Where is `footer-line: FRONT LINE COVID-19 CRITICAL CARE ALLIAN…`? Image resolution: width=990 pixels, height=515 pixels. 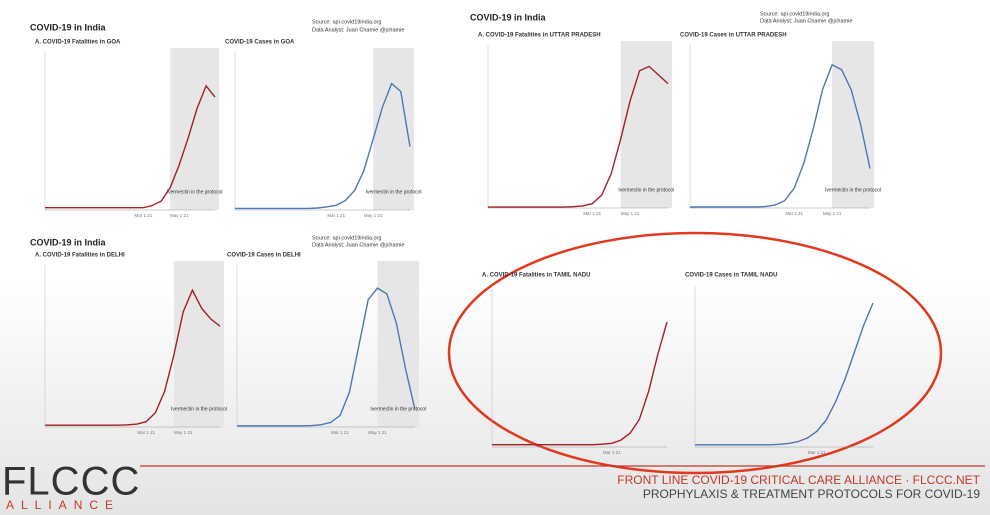
footer-line: FRONT LINE COVID-19 CRITICAL CARE ALLIAN… is located at coordinates (798, 480).